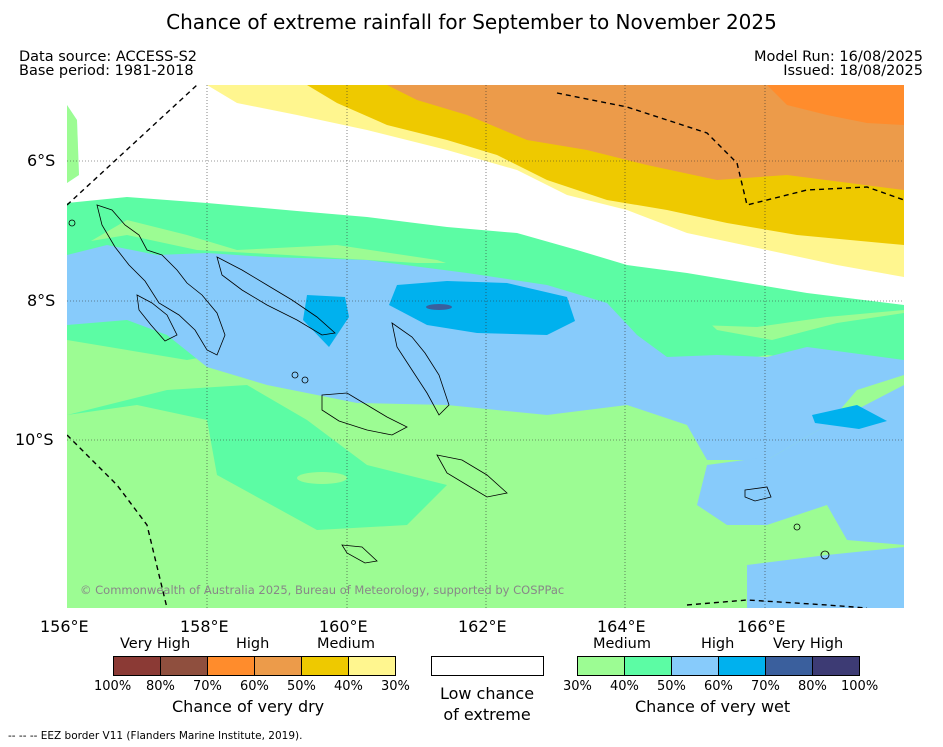 The width and height of the screenshot is (943, 747). I want to click on wet-70-spot, so click(439, 307).